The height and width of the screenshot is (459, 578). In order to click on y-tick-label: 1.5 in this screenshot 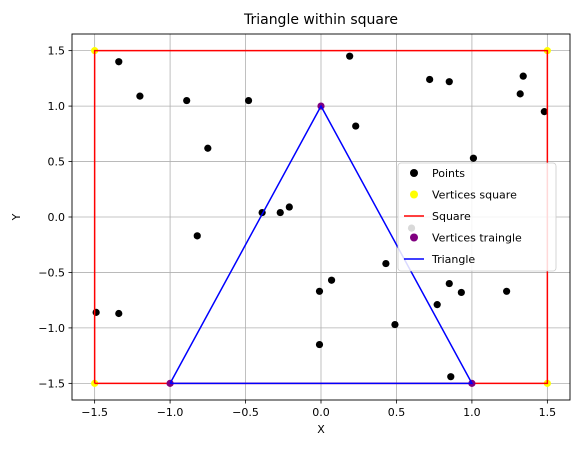, I will do `click(57, 51)`.